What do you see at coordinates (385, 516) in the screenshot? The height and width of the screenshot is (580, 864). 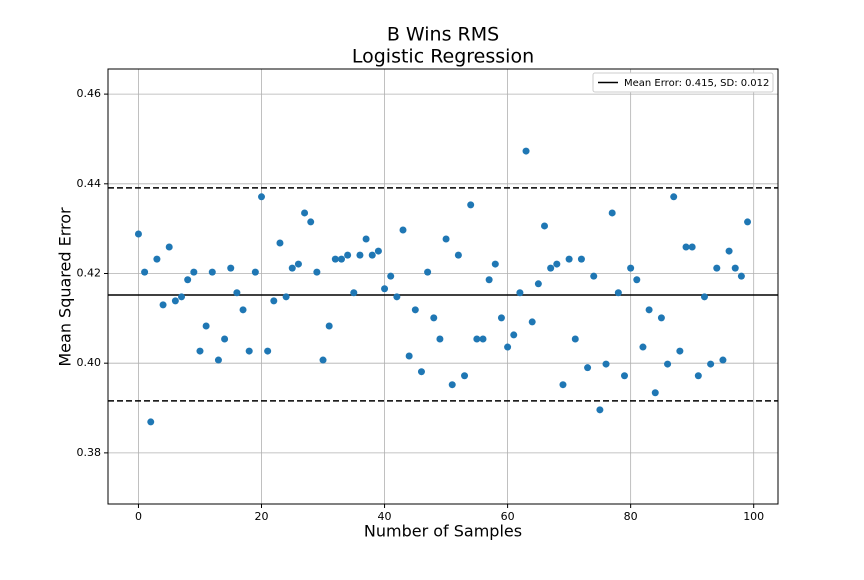 I see `x-tick-label: 40` at bounding box center [385, 516].